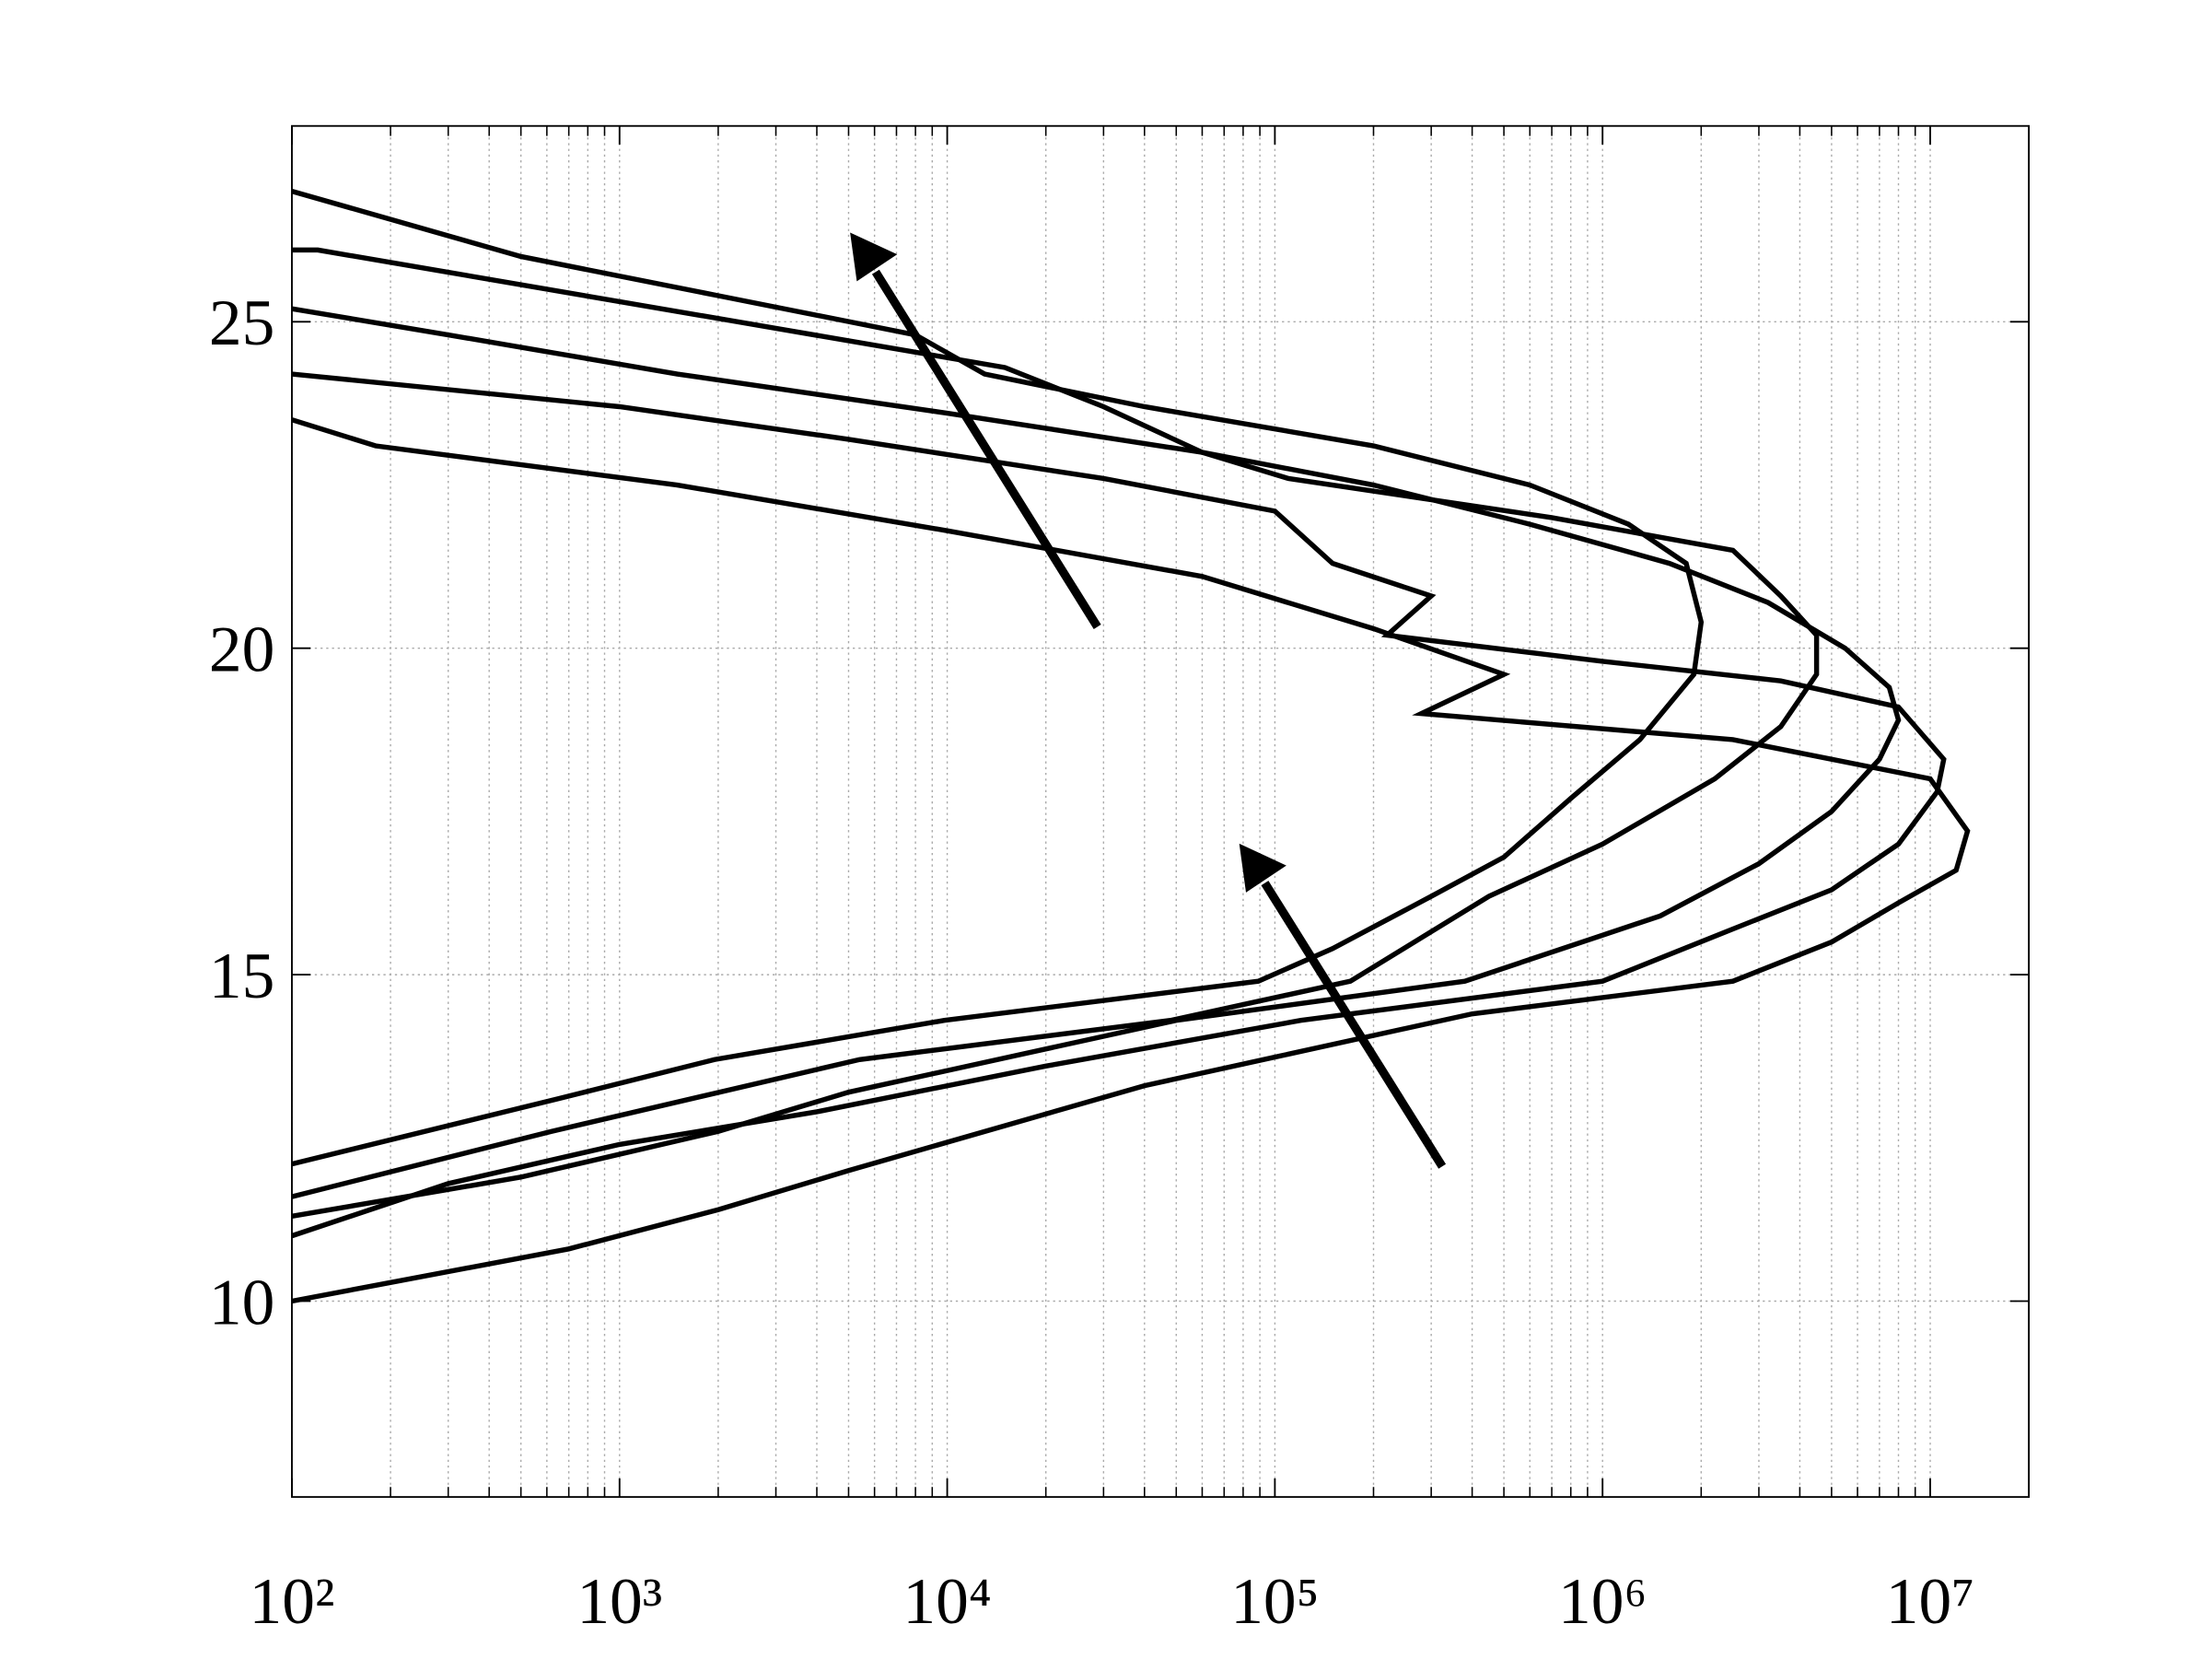  What do you see at coordinates (242, 1302) in the screenshot?
I see `y-tick-label: 10` at bounding box center [242, 1302].